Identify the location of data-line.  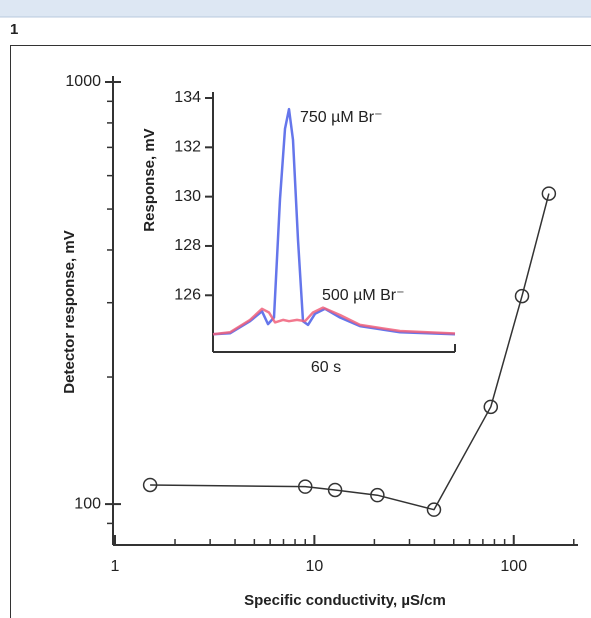
(334, 321).